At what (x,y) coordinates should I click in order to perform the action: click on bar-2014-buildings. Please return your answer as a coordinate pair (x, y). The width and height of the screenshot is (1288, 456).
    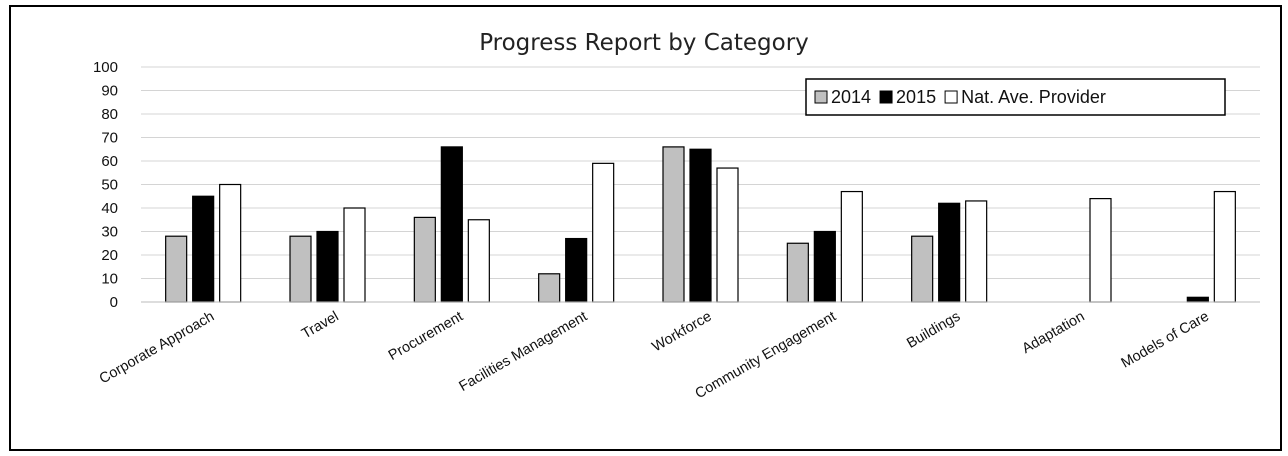
    Looking at the image, I should click on (922, 269).